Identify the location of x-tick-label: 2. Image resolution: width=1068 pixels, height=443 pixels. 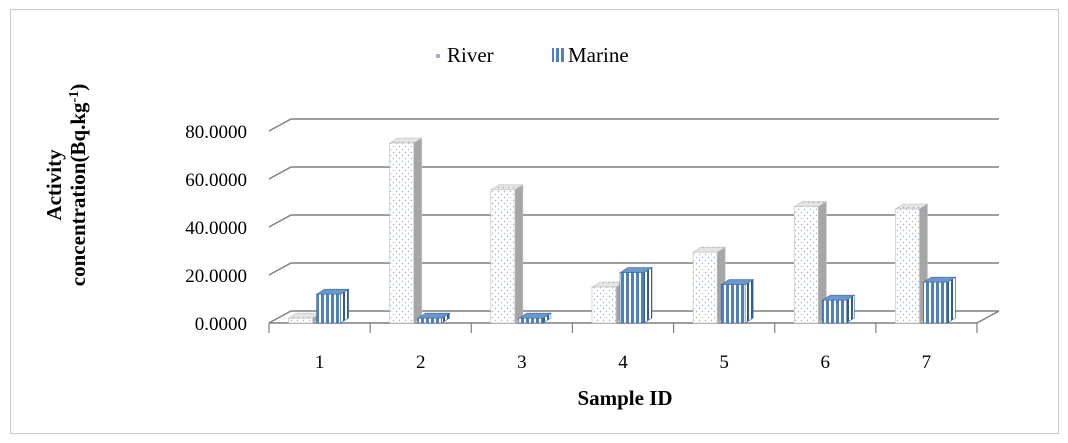
(421, 362).